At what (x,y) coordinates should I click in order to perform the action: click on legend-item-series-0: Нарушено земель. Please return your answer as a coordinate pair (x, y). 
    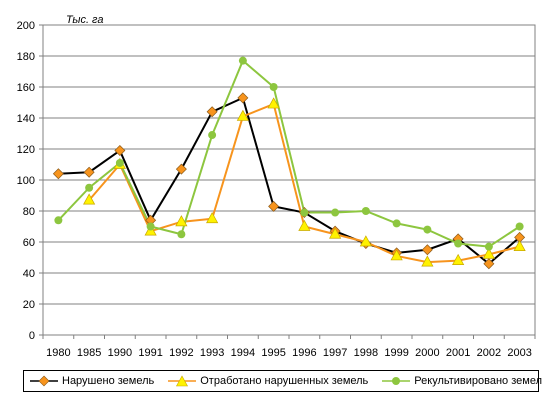
    Looking at the image, I should click on (92, 381).